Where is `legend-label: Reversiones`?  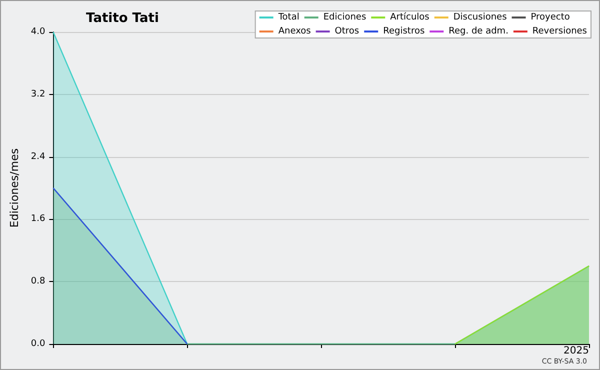
legend-label: Reversiones is located at coordinates (560, 31).